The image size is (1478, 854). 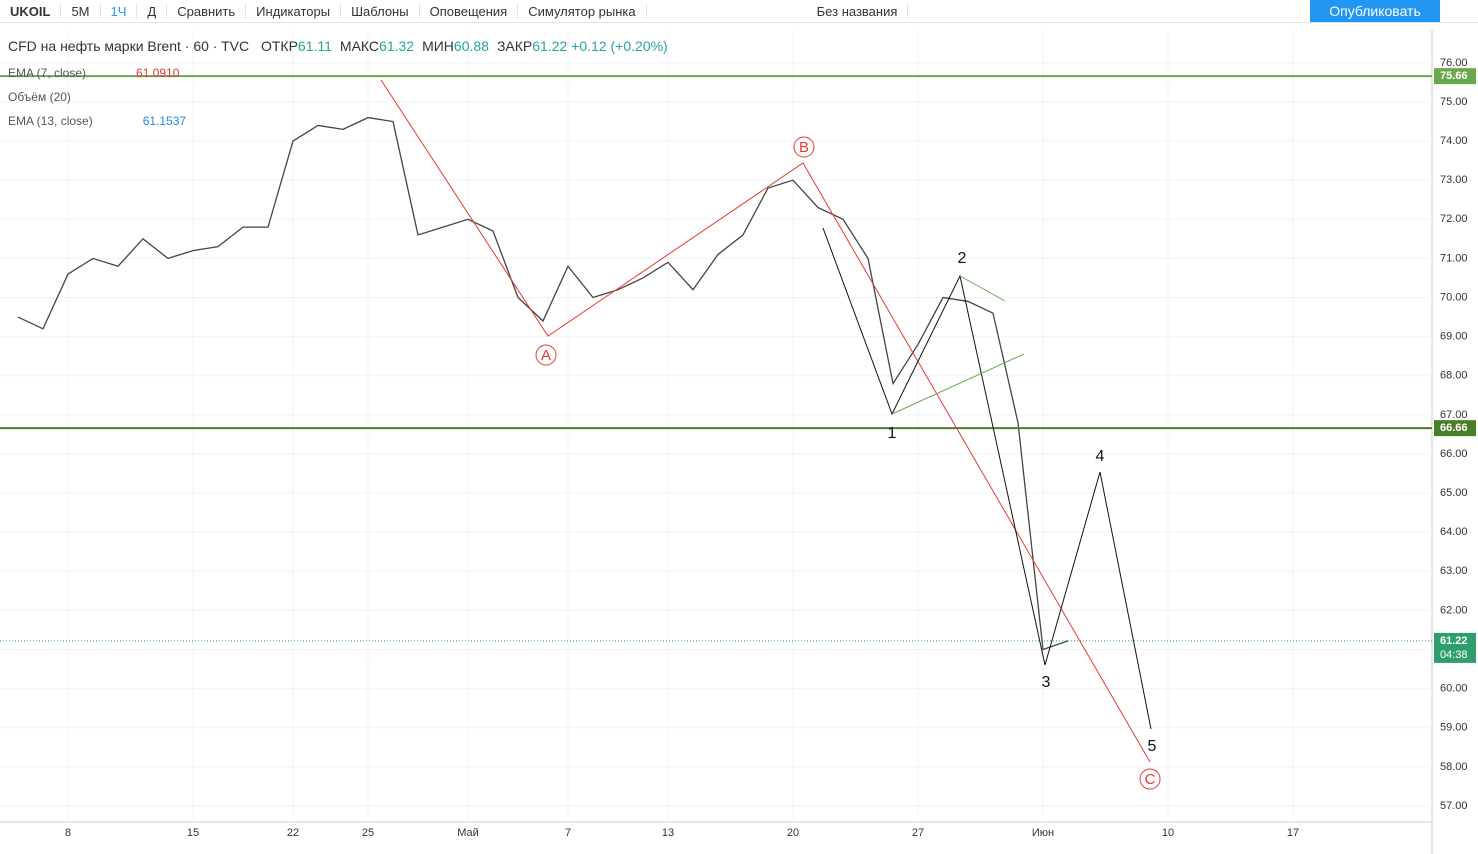 I want to click on y-tick-label: 65.00, so click(x=1454, y=493).